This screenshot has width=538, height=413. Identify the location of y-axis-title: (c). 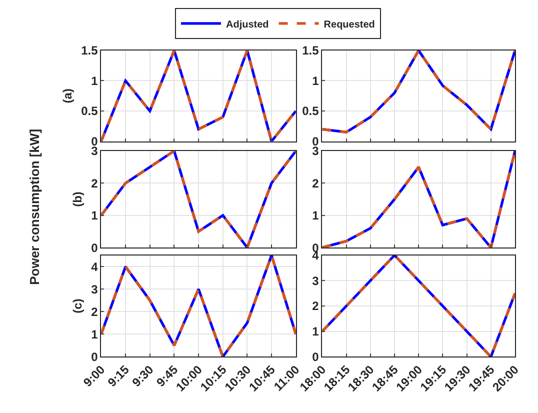
(77, 306).